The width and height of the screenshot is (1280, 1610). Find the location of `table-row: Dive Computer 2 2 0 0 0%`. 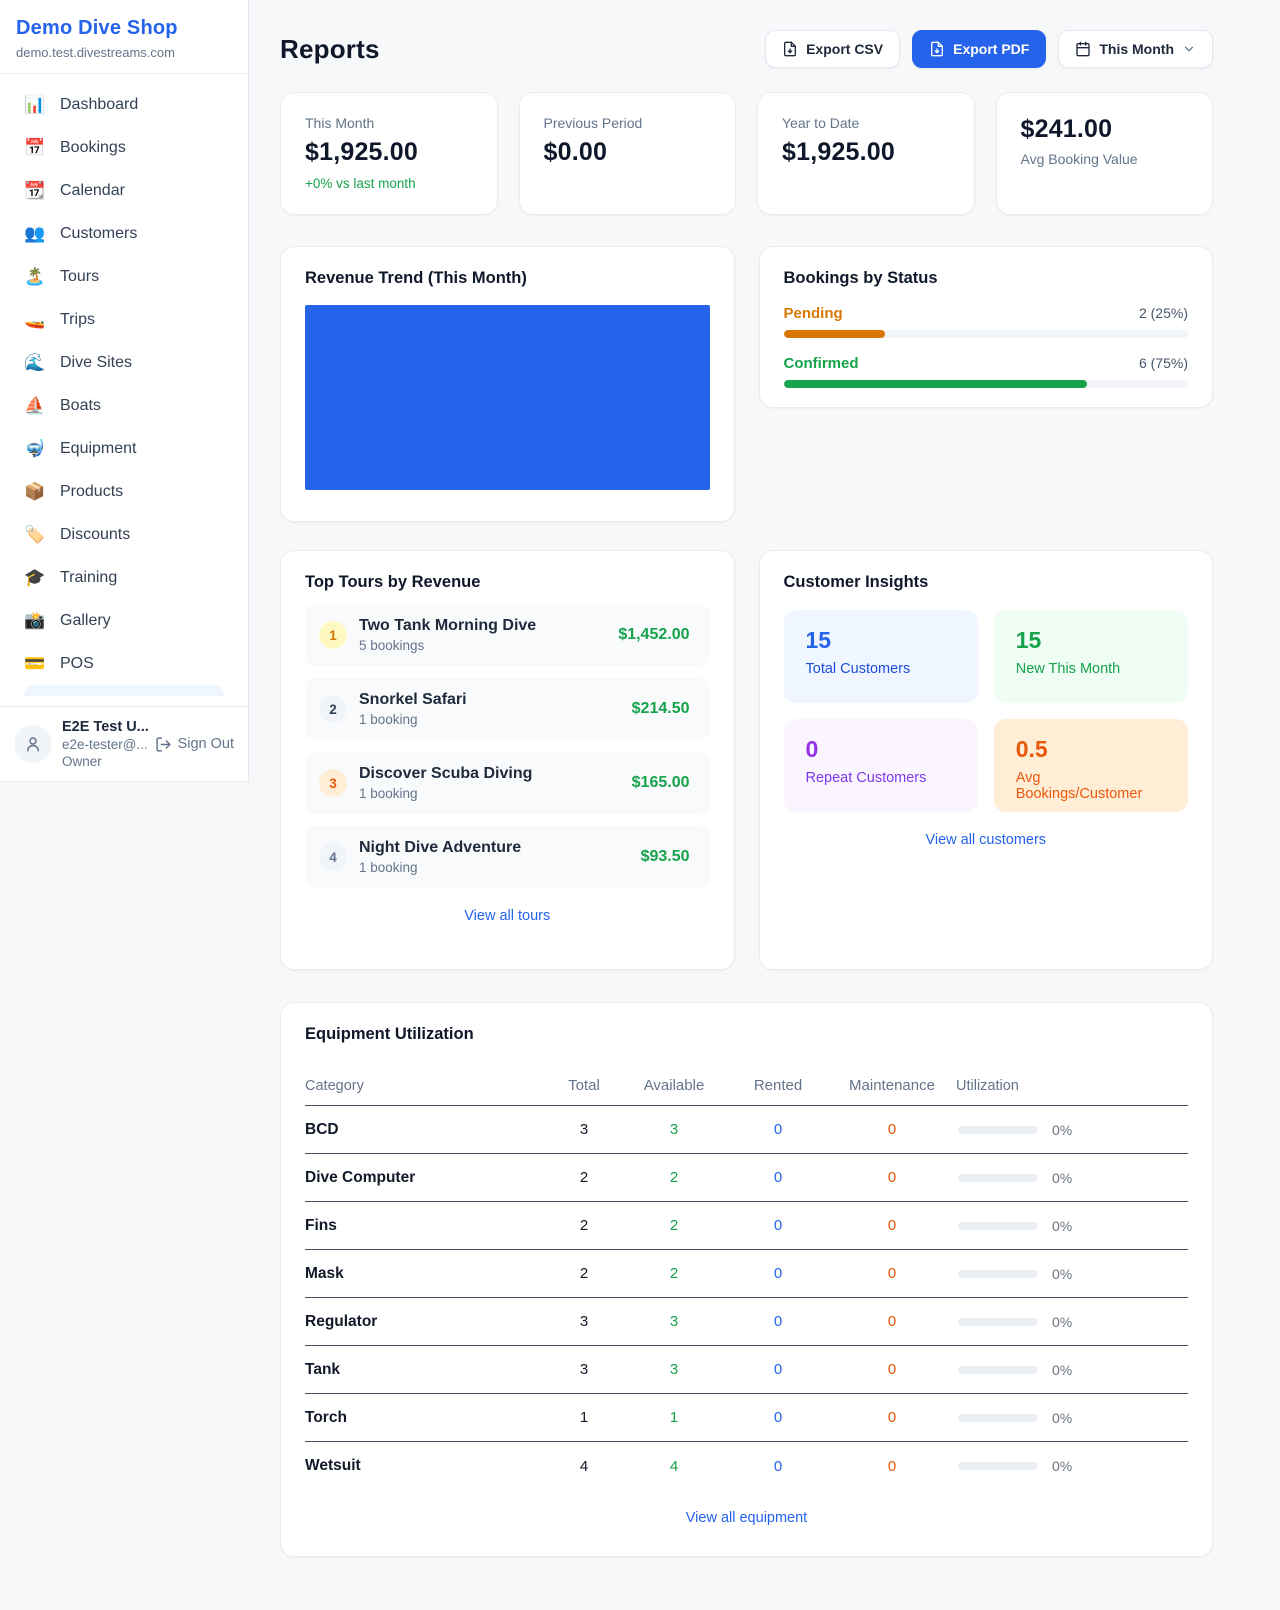

table-row: Dive Computer 2 2 0 0 0% is located at coordinates (746, 1178).